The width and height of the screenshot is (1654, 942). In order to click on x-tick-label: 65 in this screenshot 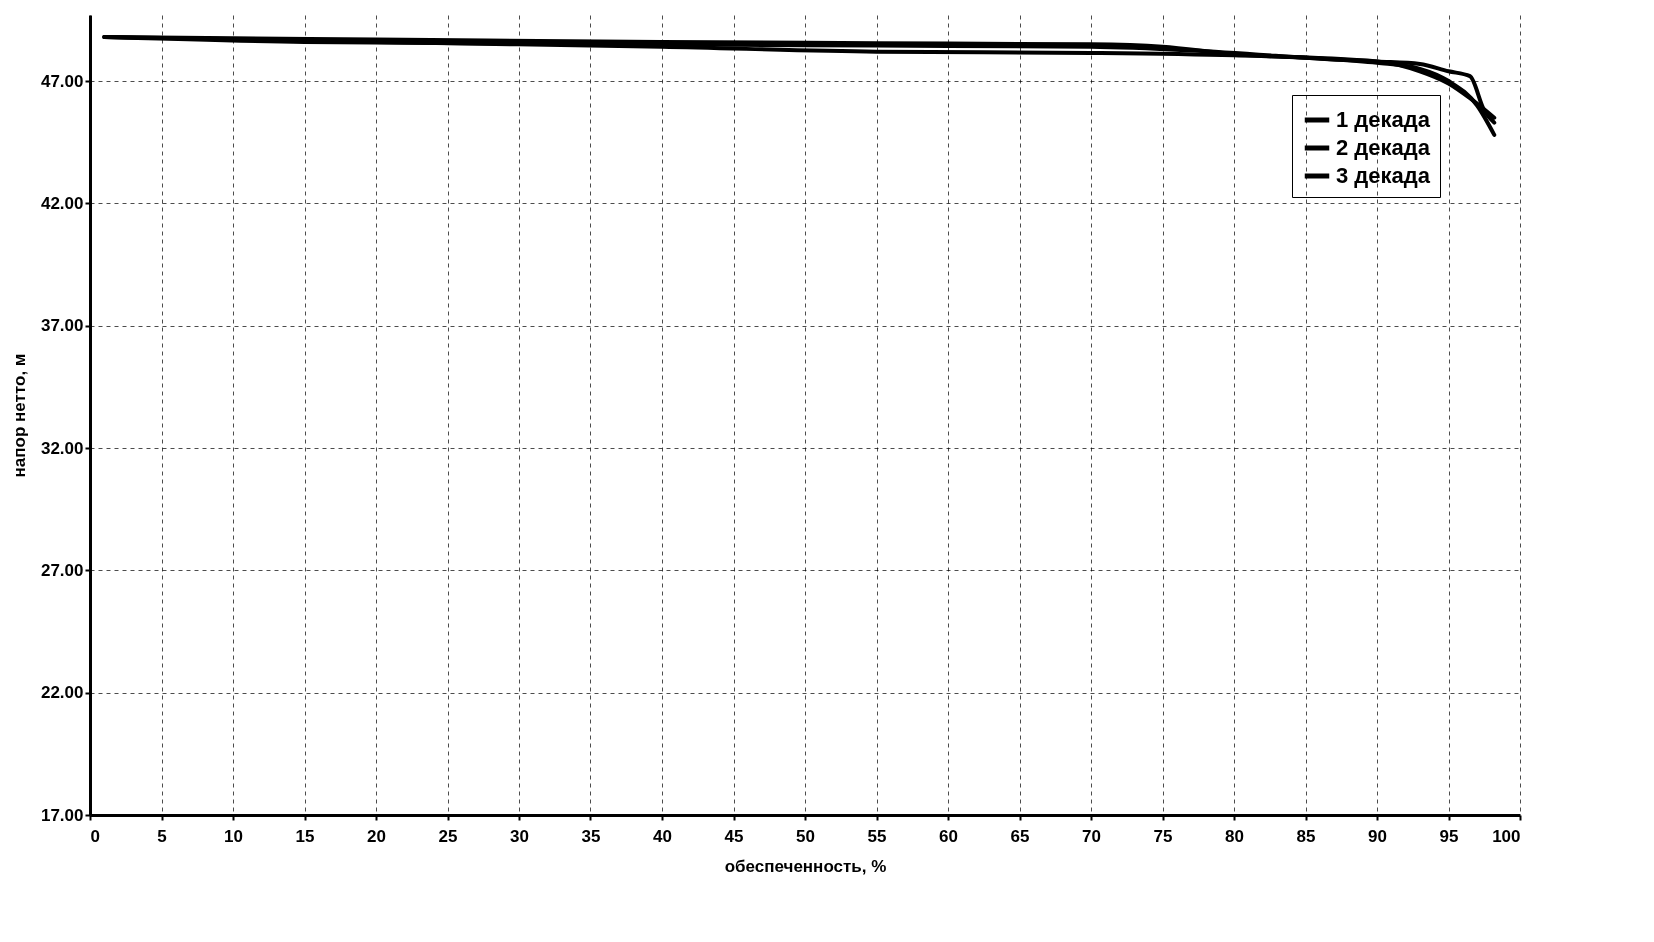, I will do `click(1020, 836)`.